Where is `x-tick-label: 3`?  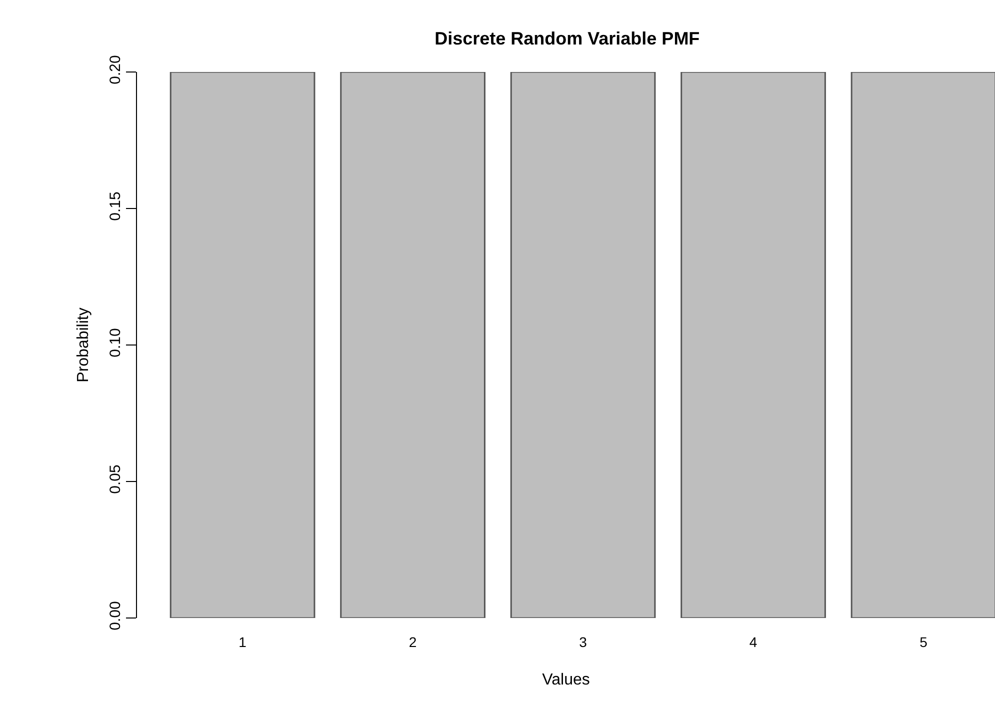 x-tick-label: 3 is located at coordinates (583, 642).